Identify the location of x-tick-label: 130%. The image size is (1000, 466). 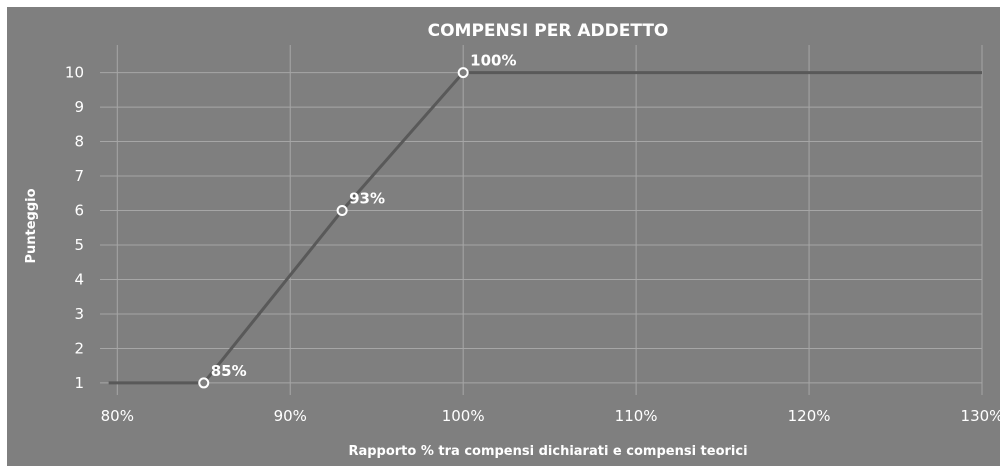
(980, 416).